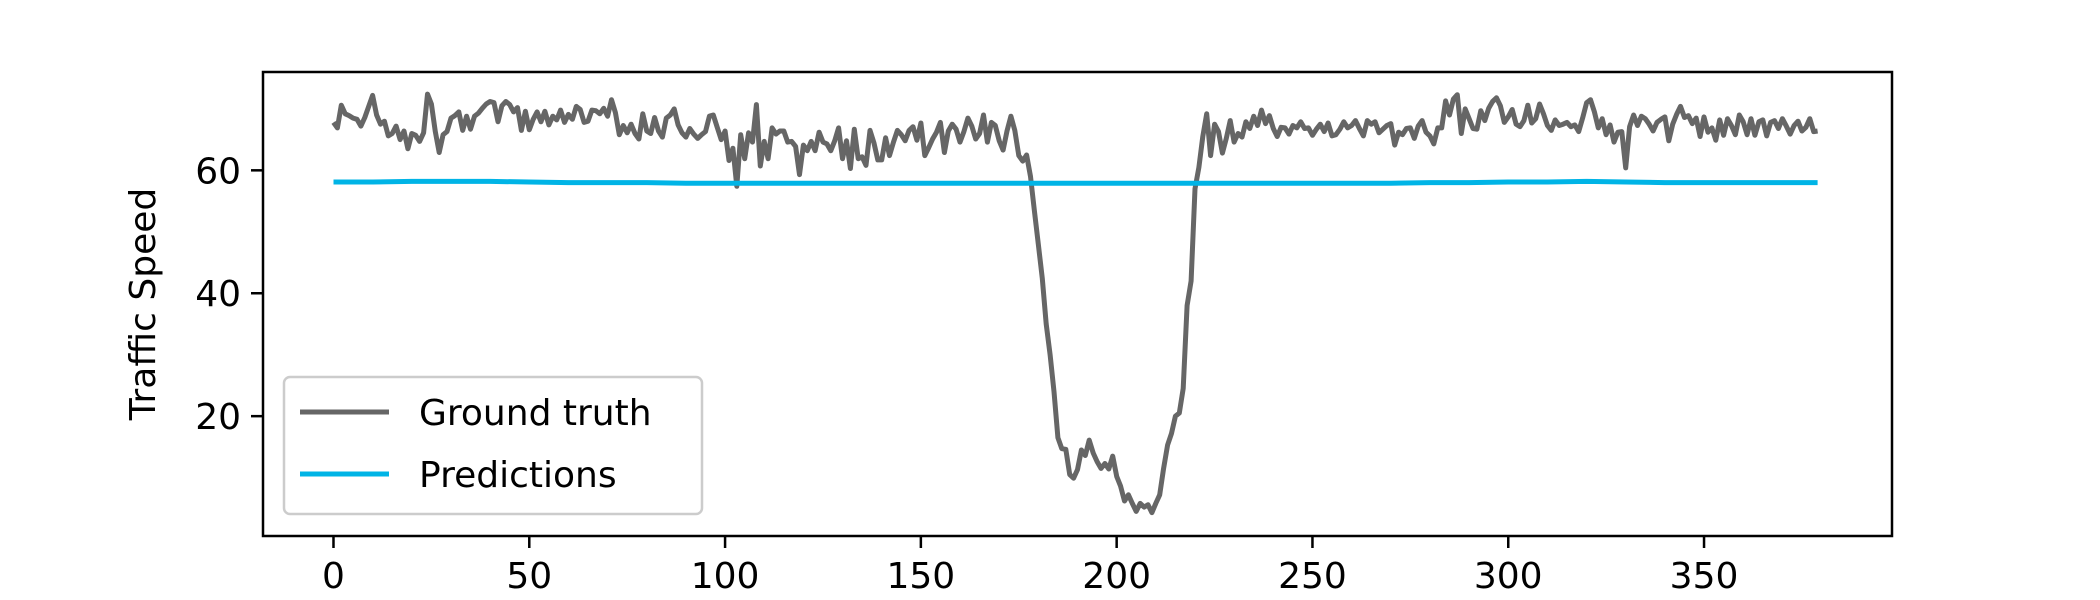  I want to click on legend-label-predictions: Predictions, so click(518, 475).